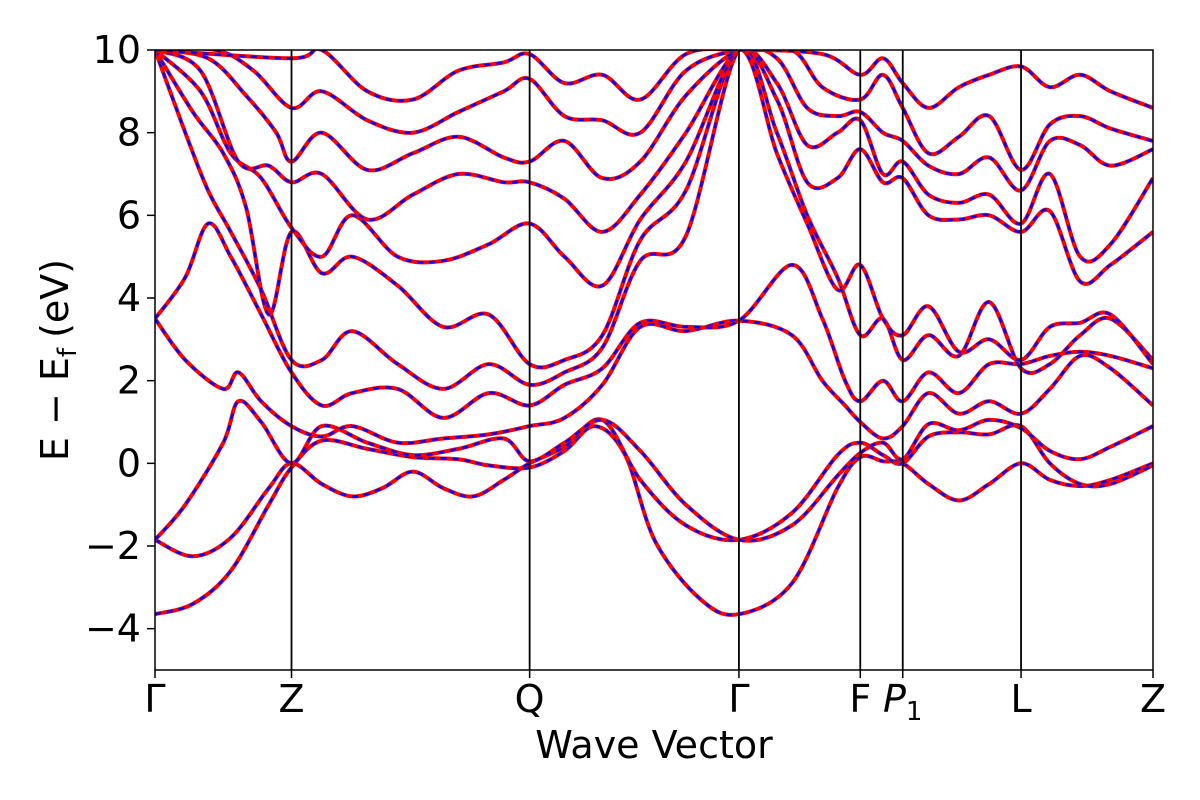 The width and height of the screenshot is (1200, 800). I want to click on band-11-solid, so click(654, 111).